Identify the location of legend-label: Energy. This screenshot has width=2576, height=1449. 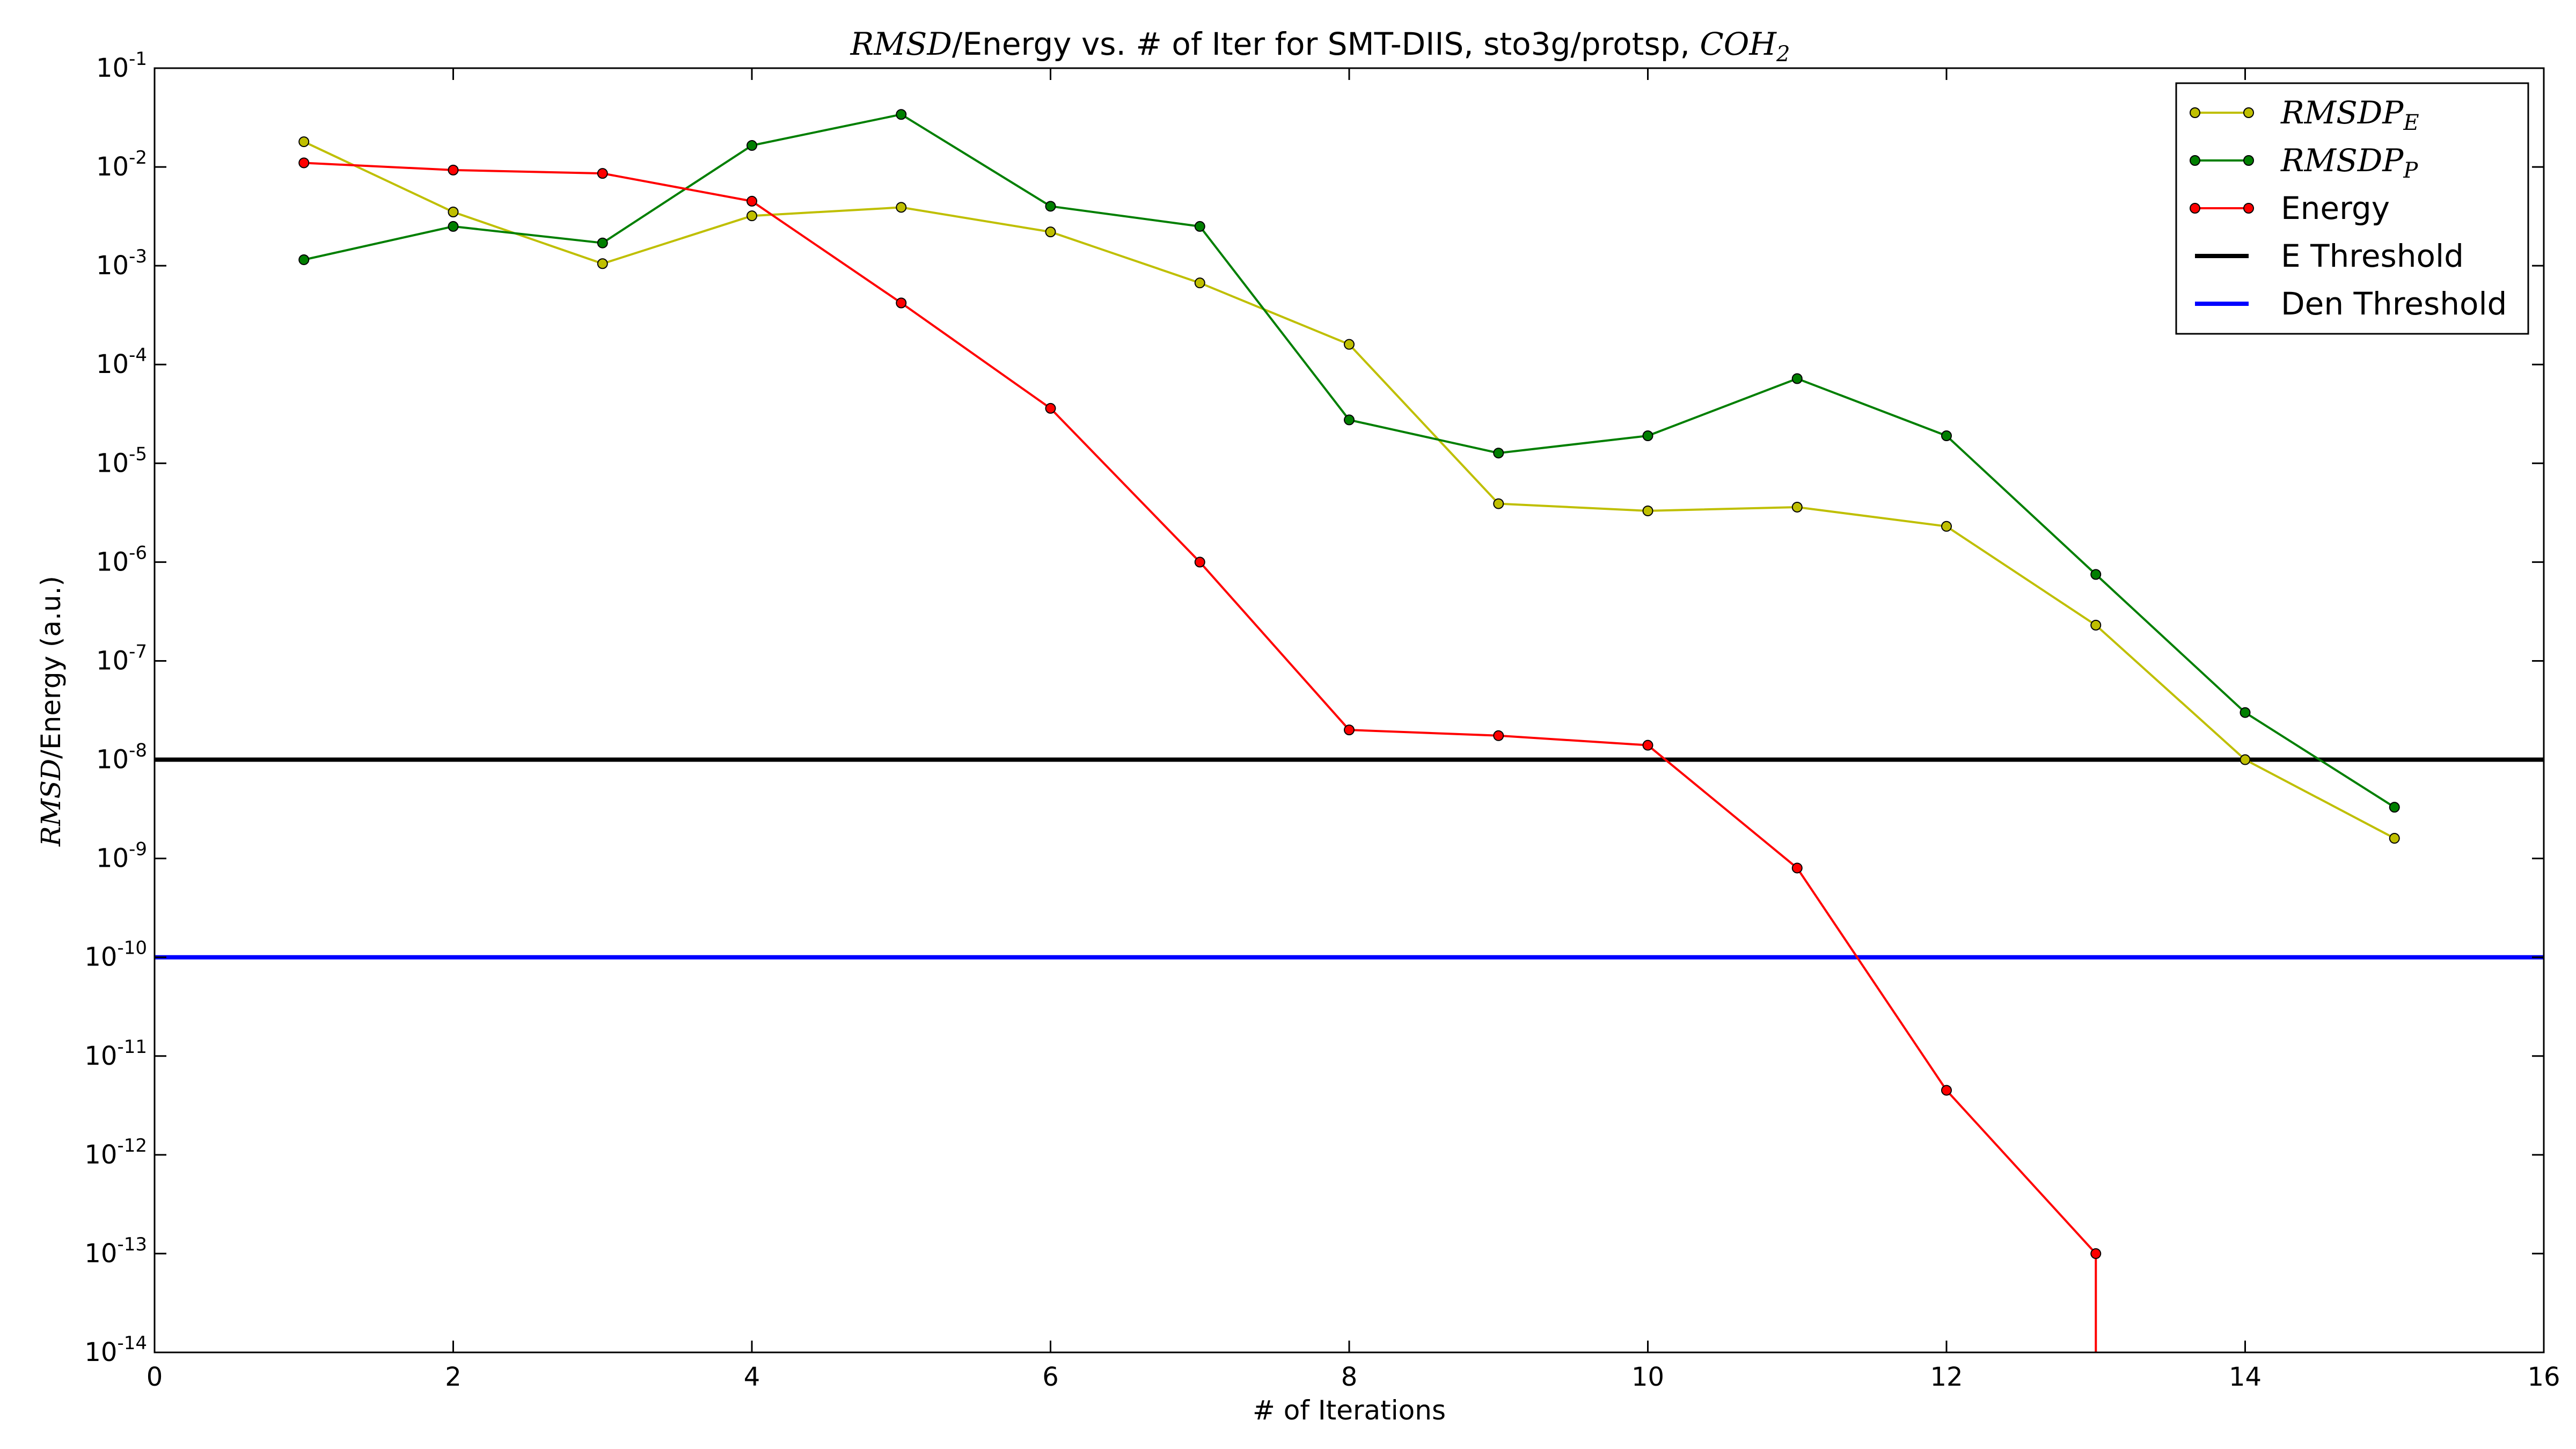
(2335, 208).